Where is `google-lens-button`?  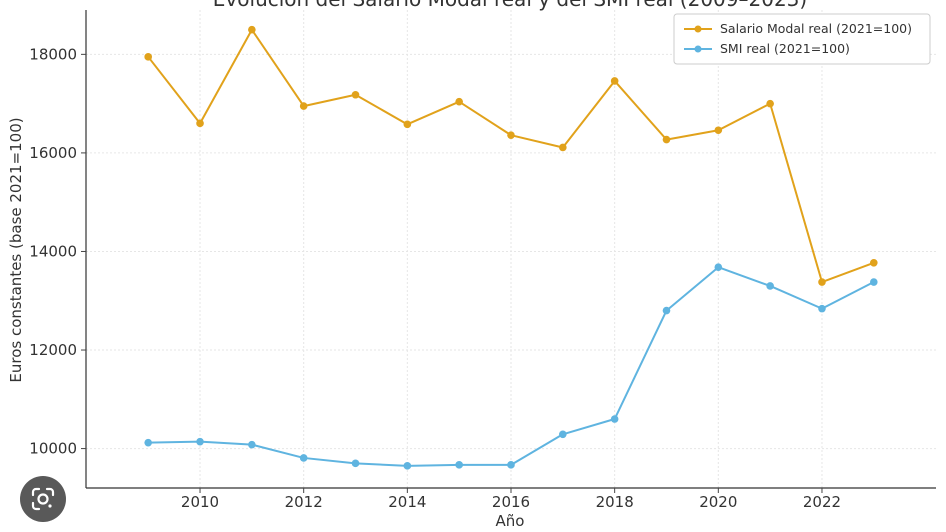
google-lens-button is located at coordinates (43, 499).